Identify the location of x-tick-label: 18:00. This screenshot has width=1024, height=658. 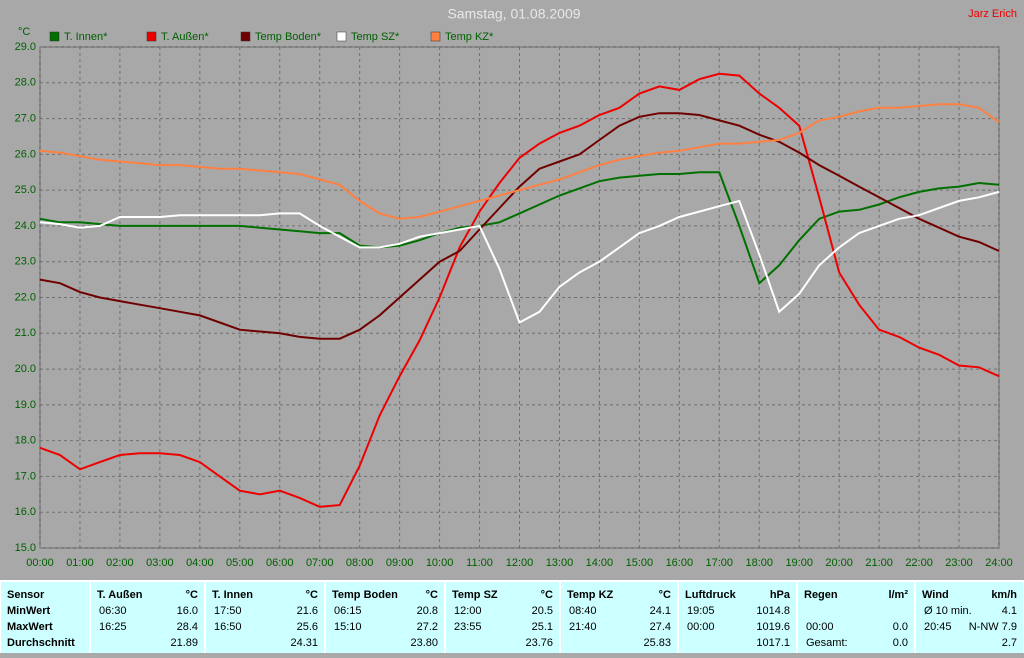
(759, 563).